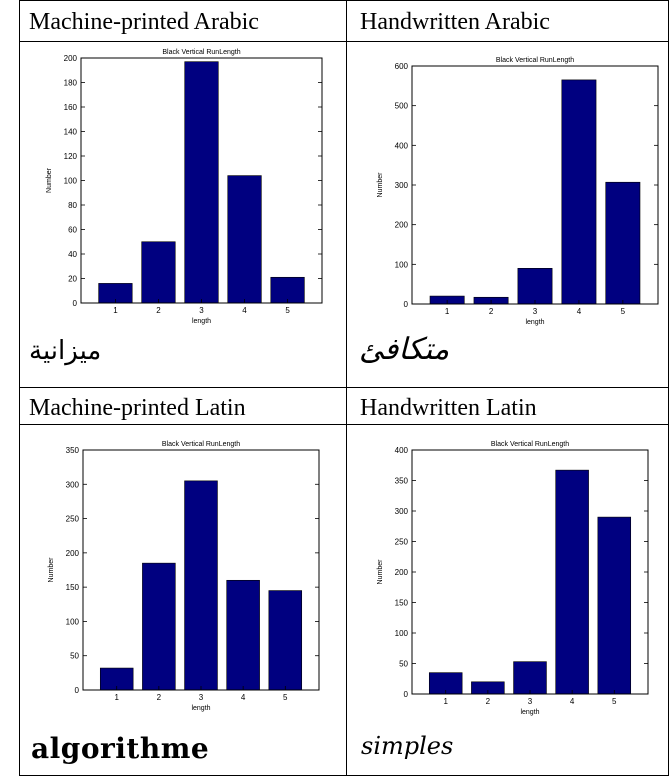 The height and width of the screenshot is (778, 670). Describe the element at coordinates (144, 22) in the screenshot. I see `header-machine-printed-arabic: Machine-printed Arabic` at that location.